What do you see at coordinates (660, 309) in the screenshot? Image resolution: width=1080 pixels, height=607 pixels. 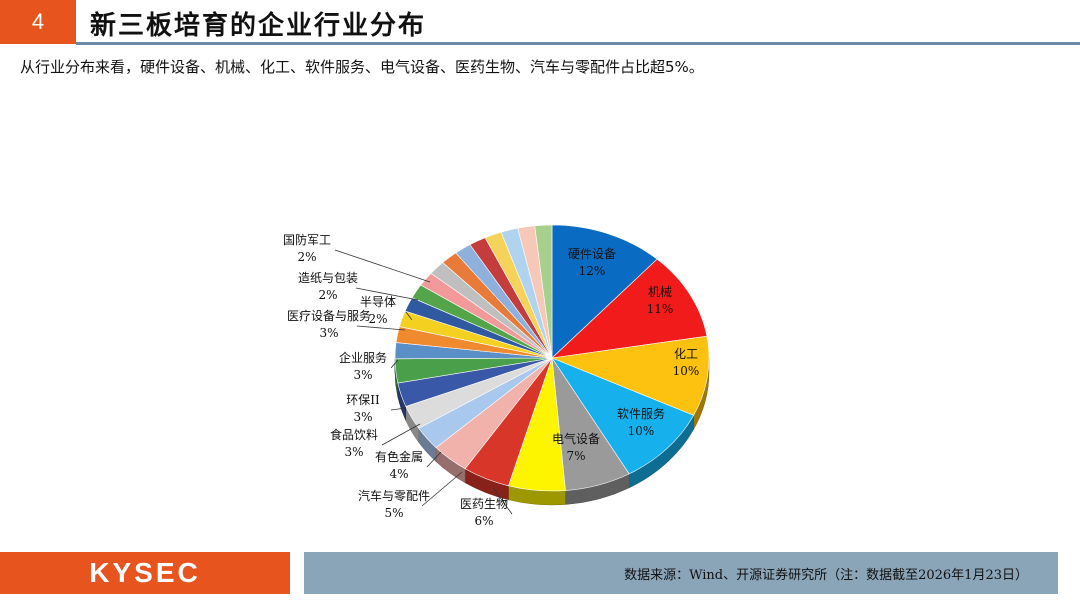 I see `slice-pct-1: 11%` at bounding box center [660, 309].